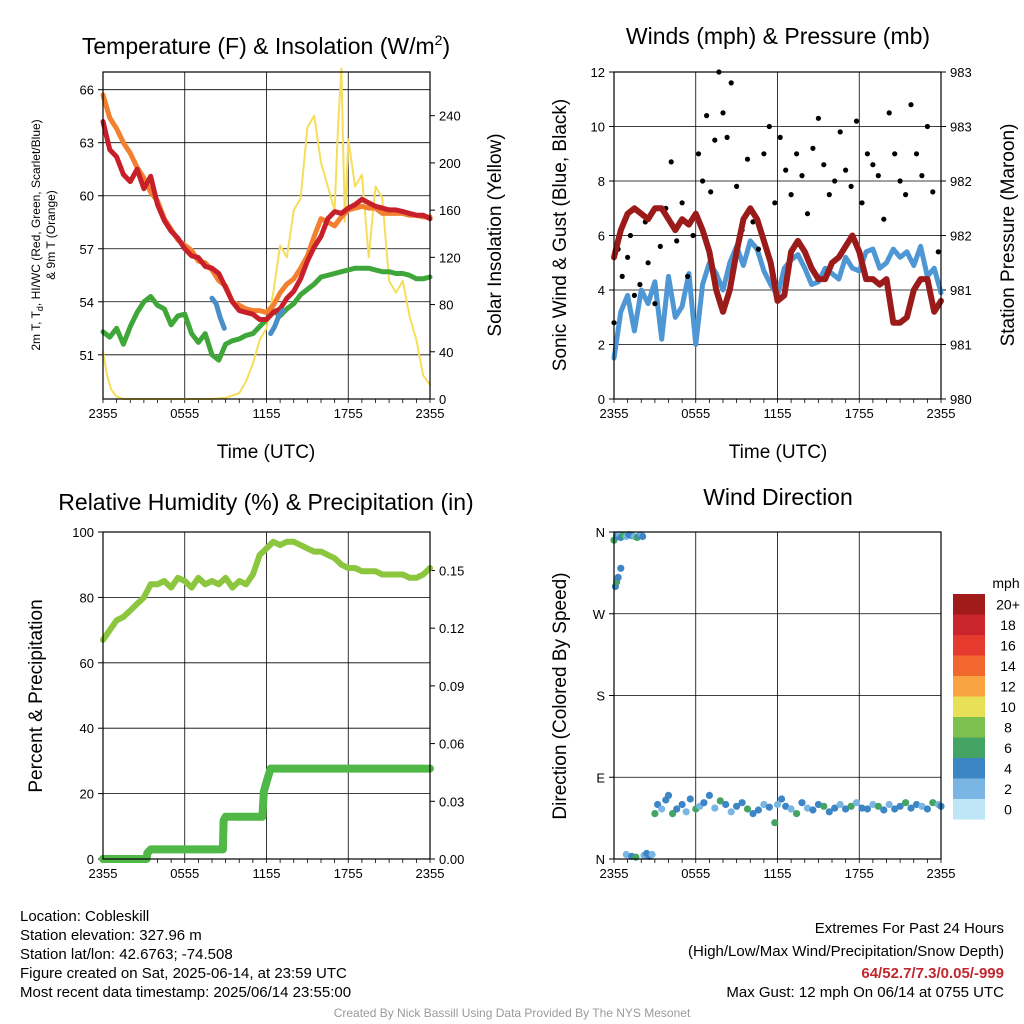 This screenshot has height=1024, width=1024. What do you see at coordinates (1008, 604) in the screenshot?
I see `legend-label: 20+` at bounding box center [1008, 604].